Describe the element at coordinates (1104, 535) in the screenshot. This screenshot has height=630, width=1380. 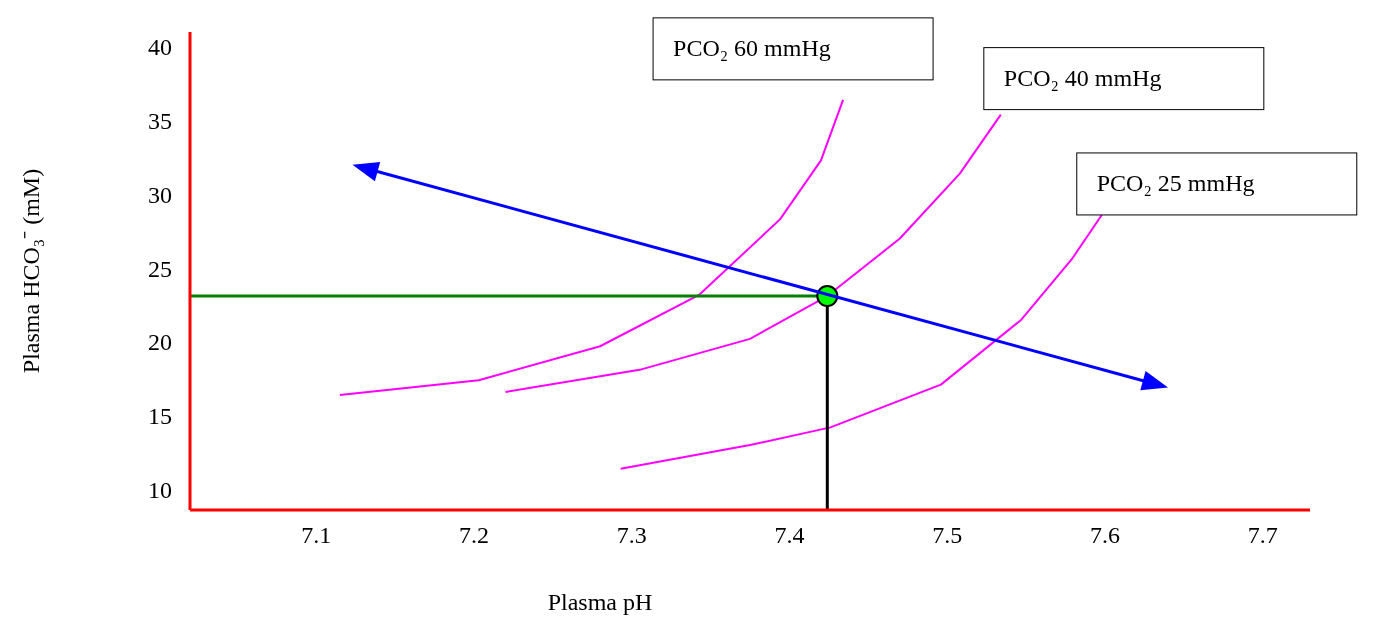
I see `x-tick-label: 7.6` at that location.